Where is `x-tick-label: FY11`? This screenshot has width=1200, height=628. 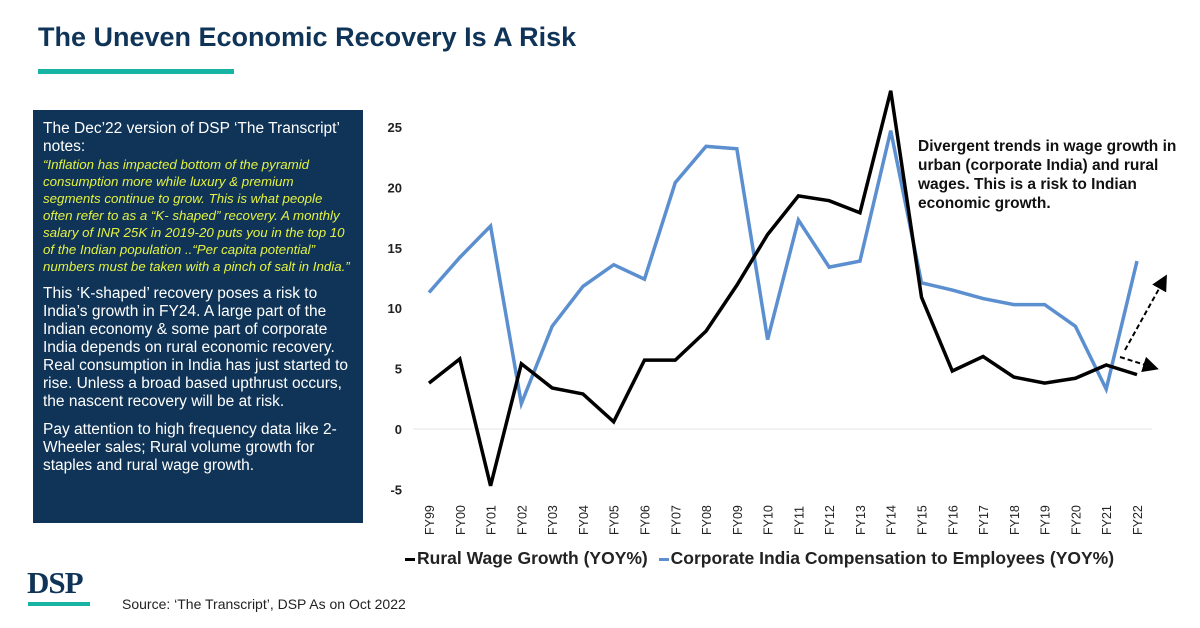
x-tick-label: FY11 is located at coordinates (799, 520).